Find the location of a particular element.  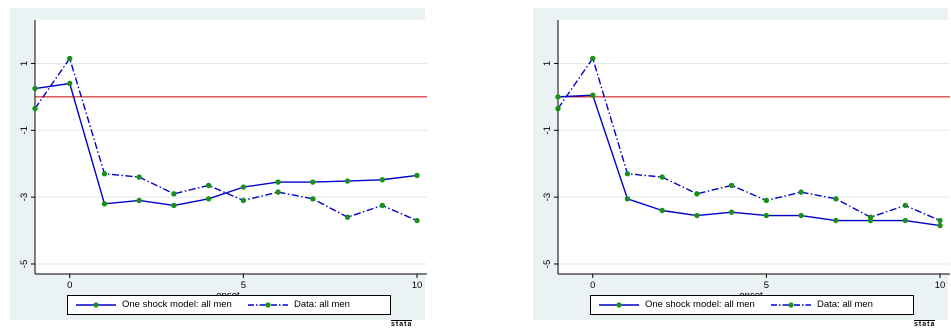

legend-right: One shock model: all men Data: all men is located at coordinates (752, 305).